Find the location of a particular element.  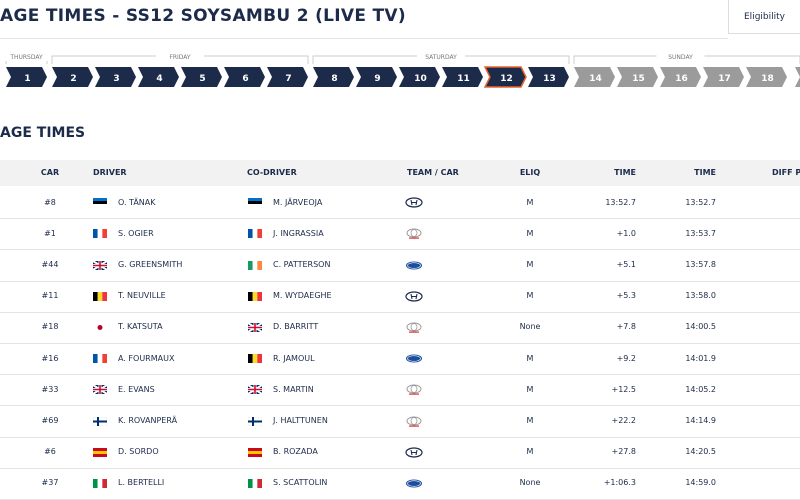

driver-name: E. EVANS is located at coordinates (136, 389).